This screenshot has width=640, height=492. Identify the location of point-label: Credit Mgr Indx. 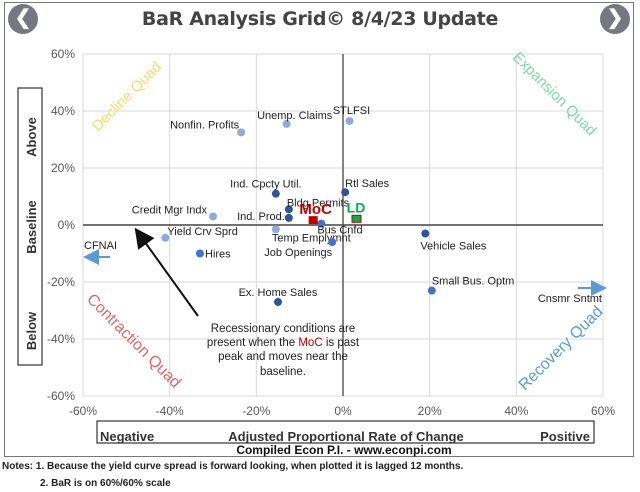
(170, 210).